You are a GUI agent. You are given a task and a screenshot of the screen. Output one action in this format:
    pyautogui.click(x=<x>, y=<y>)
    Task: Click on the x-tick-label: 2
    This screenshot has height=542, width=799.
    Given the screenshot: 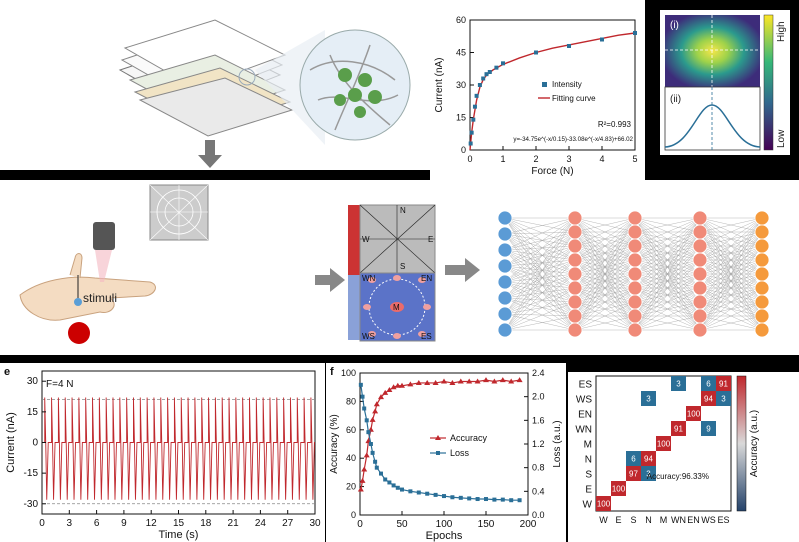 What is the action you would take?
    pyautogui.click(x=535, y=159)
    